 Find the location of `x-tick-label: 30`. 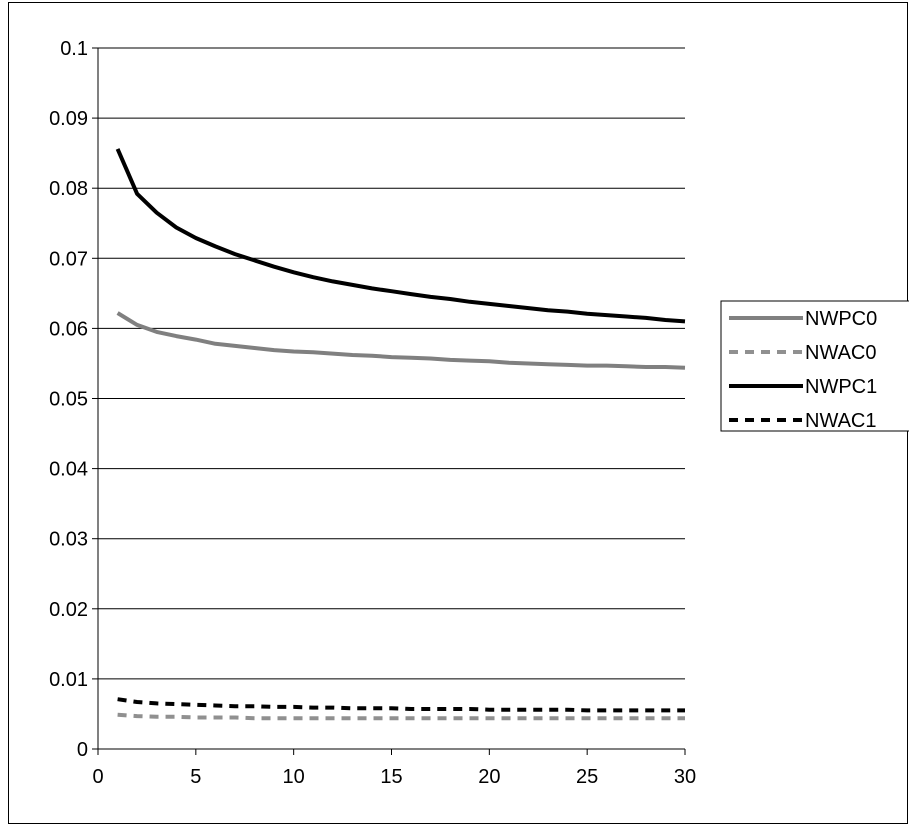

x-tick-label: 30 is located at coordinates (685, 777).